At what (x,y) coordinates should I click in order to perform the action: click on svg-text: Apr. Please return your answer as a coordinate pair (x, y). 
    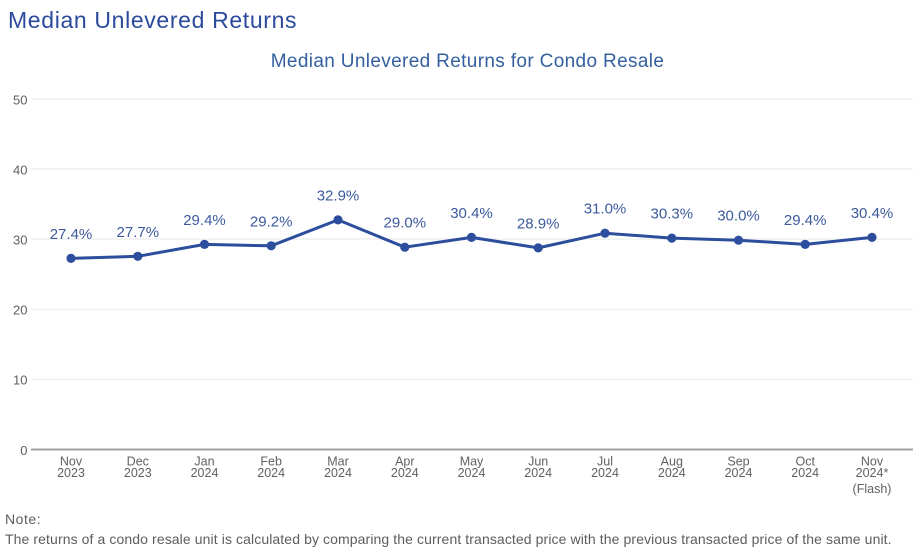
    Looking at the image, I should click on (404, 462).